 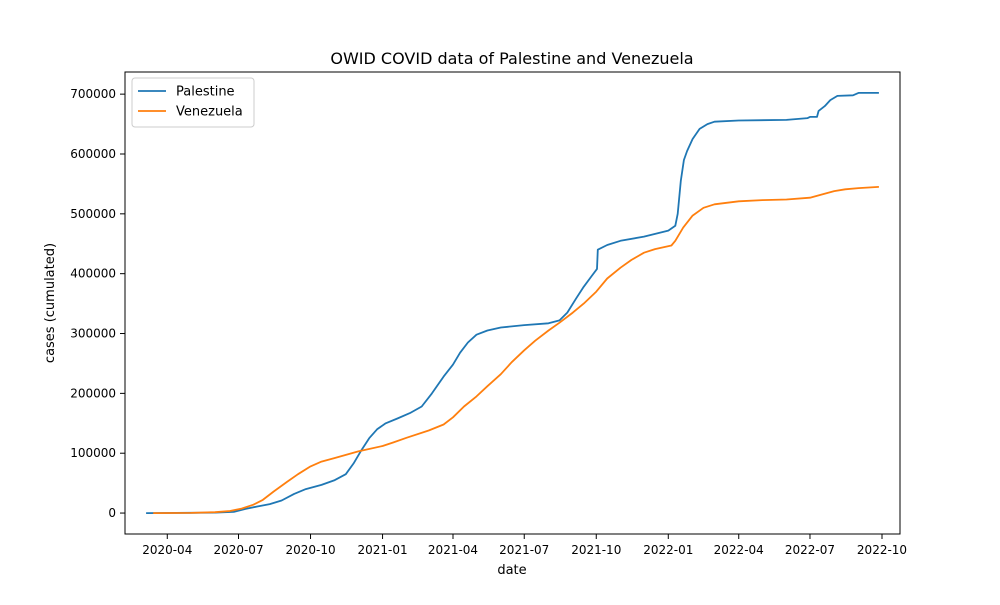 What do you see at coordinates (93, 214) in the screenshot?
I see `y-tick-label: 500000` at bounding box center [93, 214].